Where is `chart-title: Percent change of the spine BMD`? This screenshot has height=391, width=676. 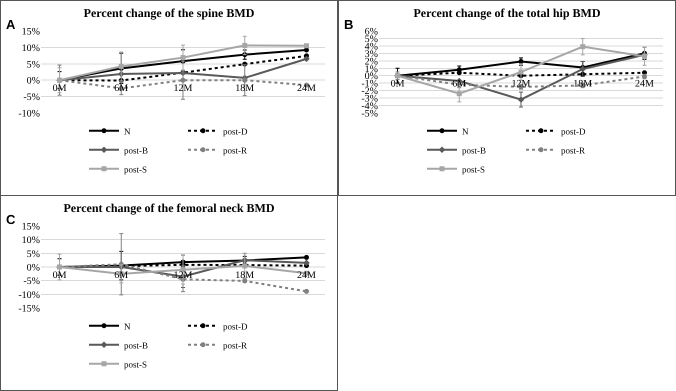 chart-title: Percent change of the spine BMD is located at coordinates (169, 13).